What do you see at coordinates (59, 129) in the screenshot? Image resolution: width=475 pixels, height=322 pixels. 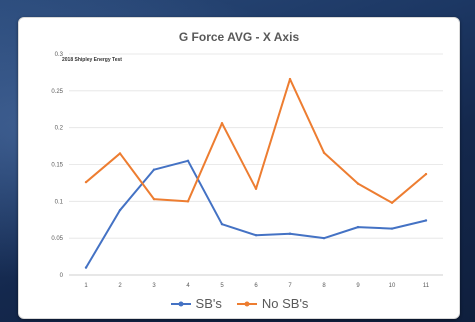 I see `y-tick-label: 0.2` at bounding box center [59, 129].